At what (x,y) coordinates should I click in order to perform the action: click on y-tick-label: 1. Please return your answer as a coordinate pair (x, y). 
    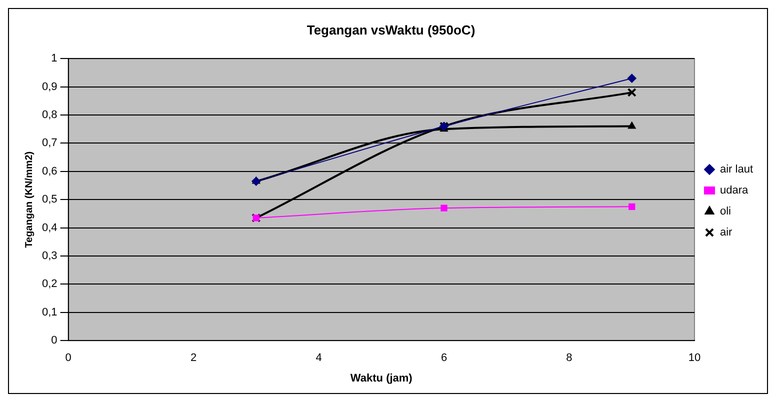
    Looking at the image, I should click on (54, 58).